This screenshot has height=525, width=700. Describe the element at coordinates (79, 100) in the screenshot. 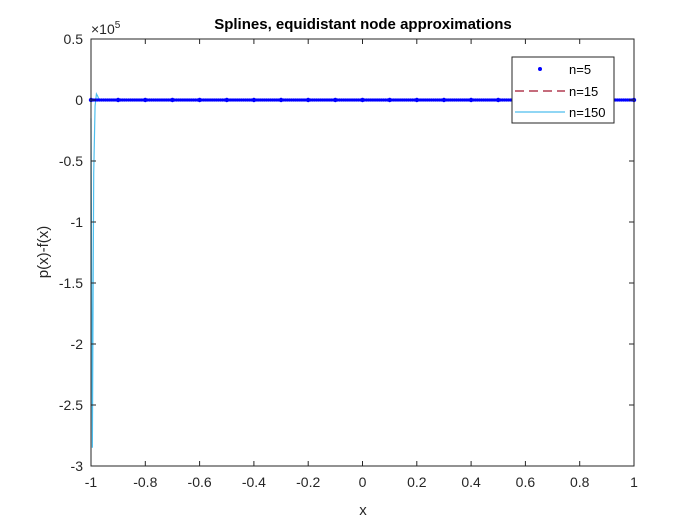

I see `y-tick-label: 0` at that location.